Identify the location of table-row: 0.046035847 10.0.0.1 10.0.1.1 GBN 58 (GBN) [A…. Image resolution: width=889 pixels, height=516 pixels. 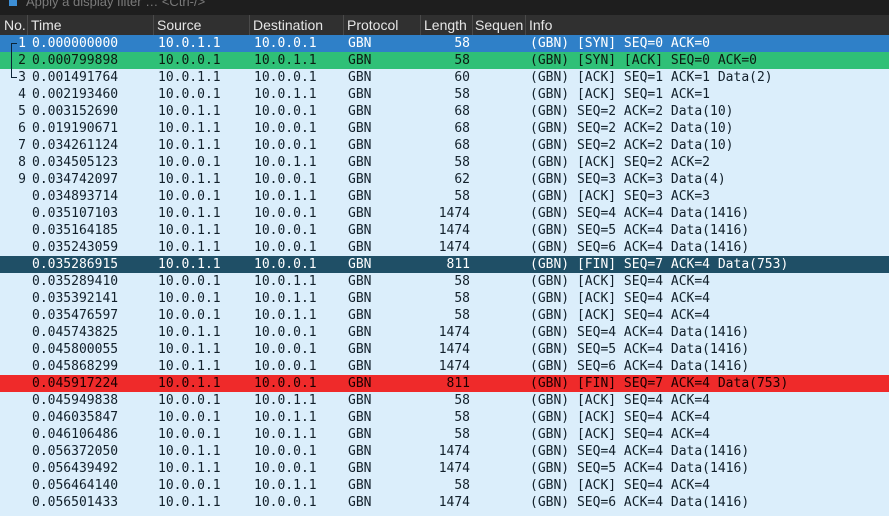
(444, 417).